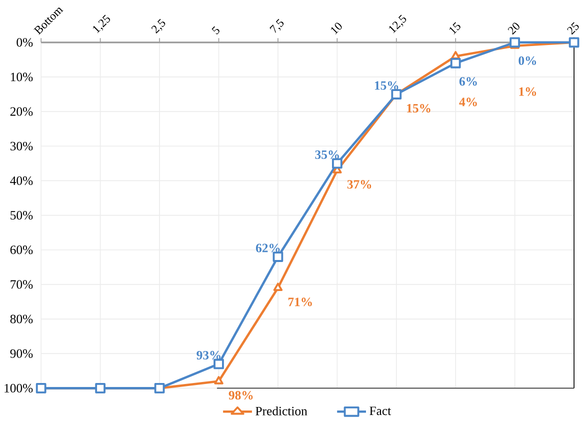 The height and width of the screenshot is (421, 585). Describe the element at coordinates (21, 250) in the screenshot. I see `y-tick-label: 60%` at that location.